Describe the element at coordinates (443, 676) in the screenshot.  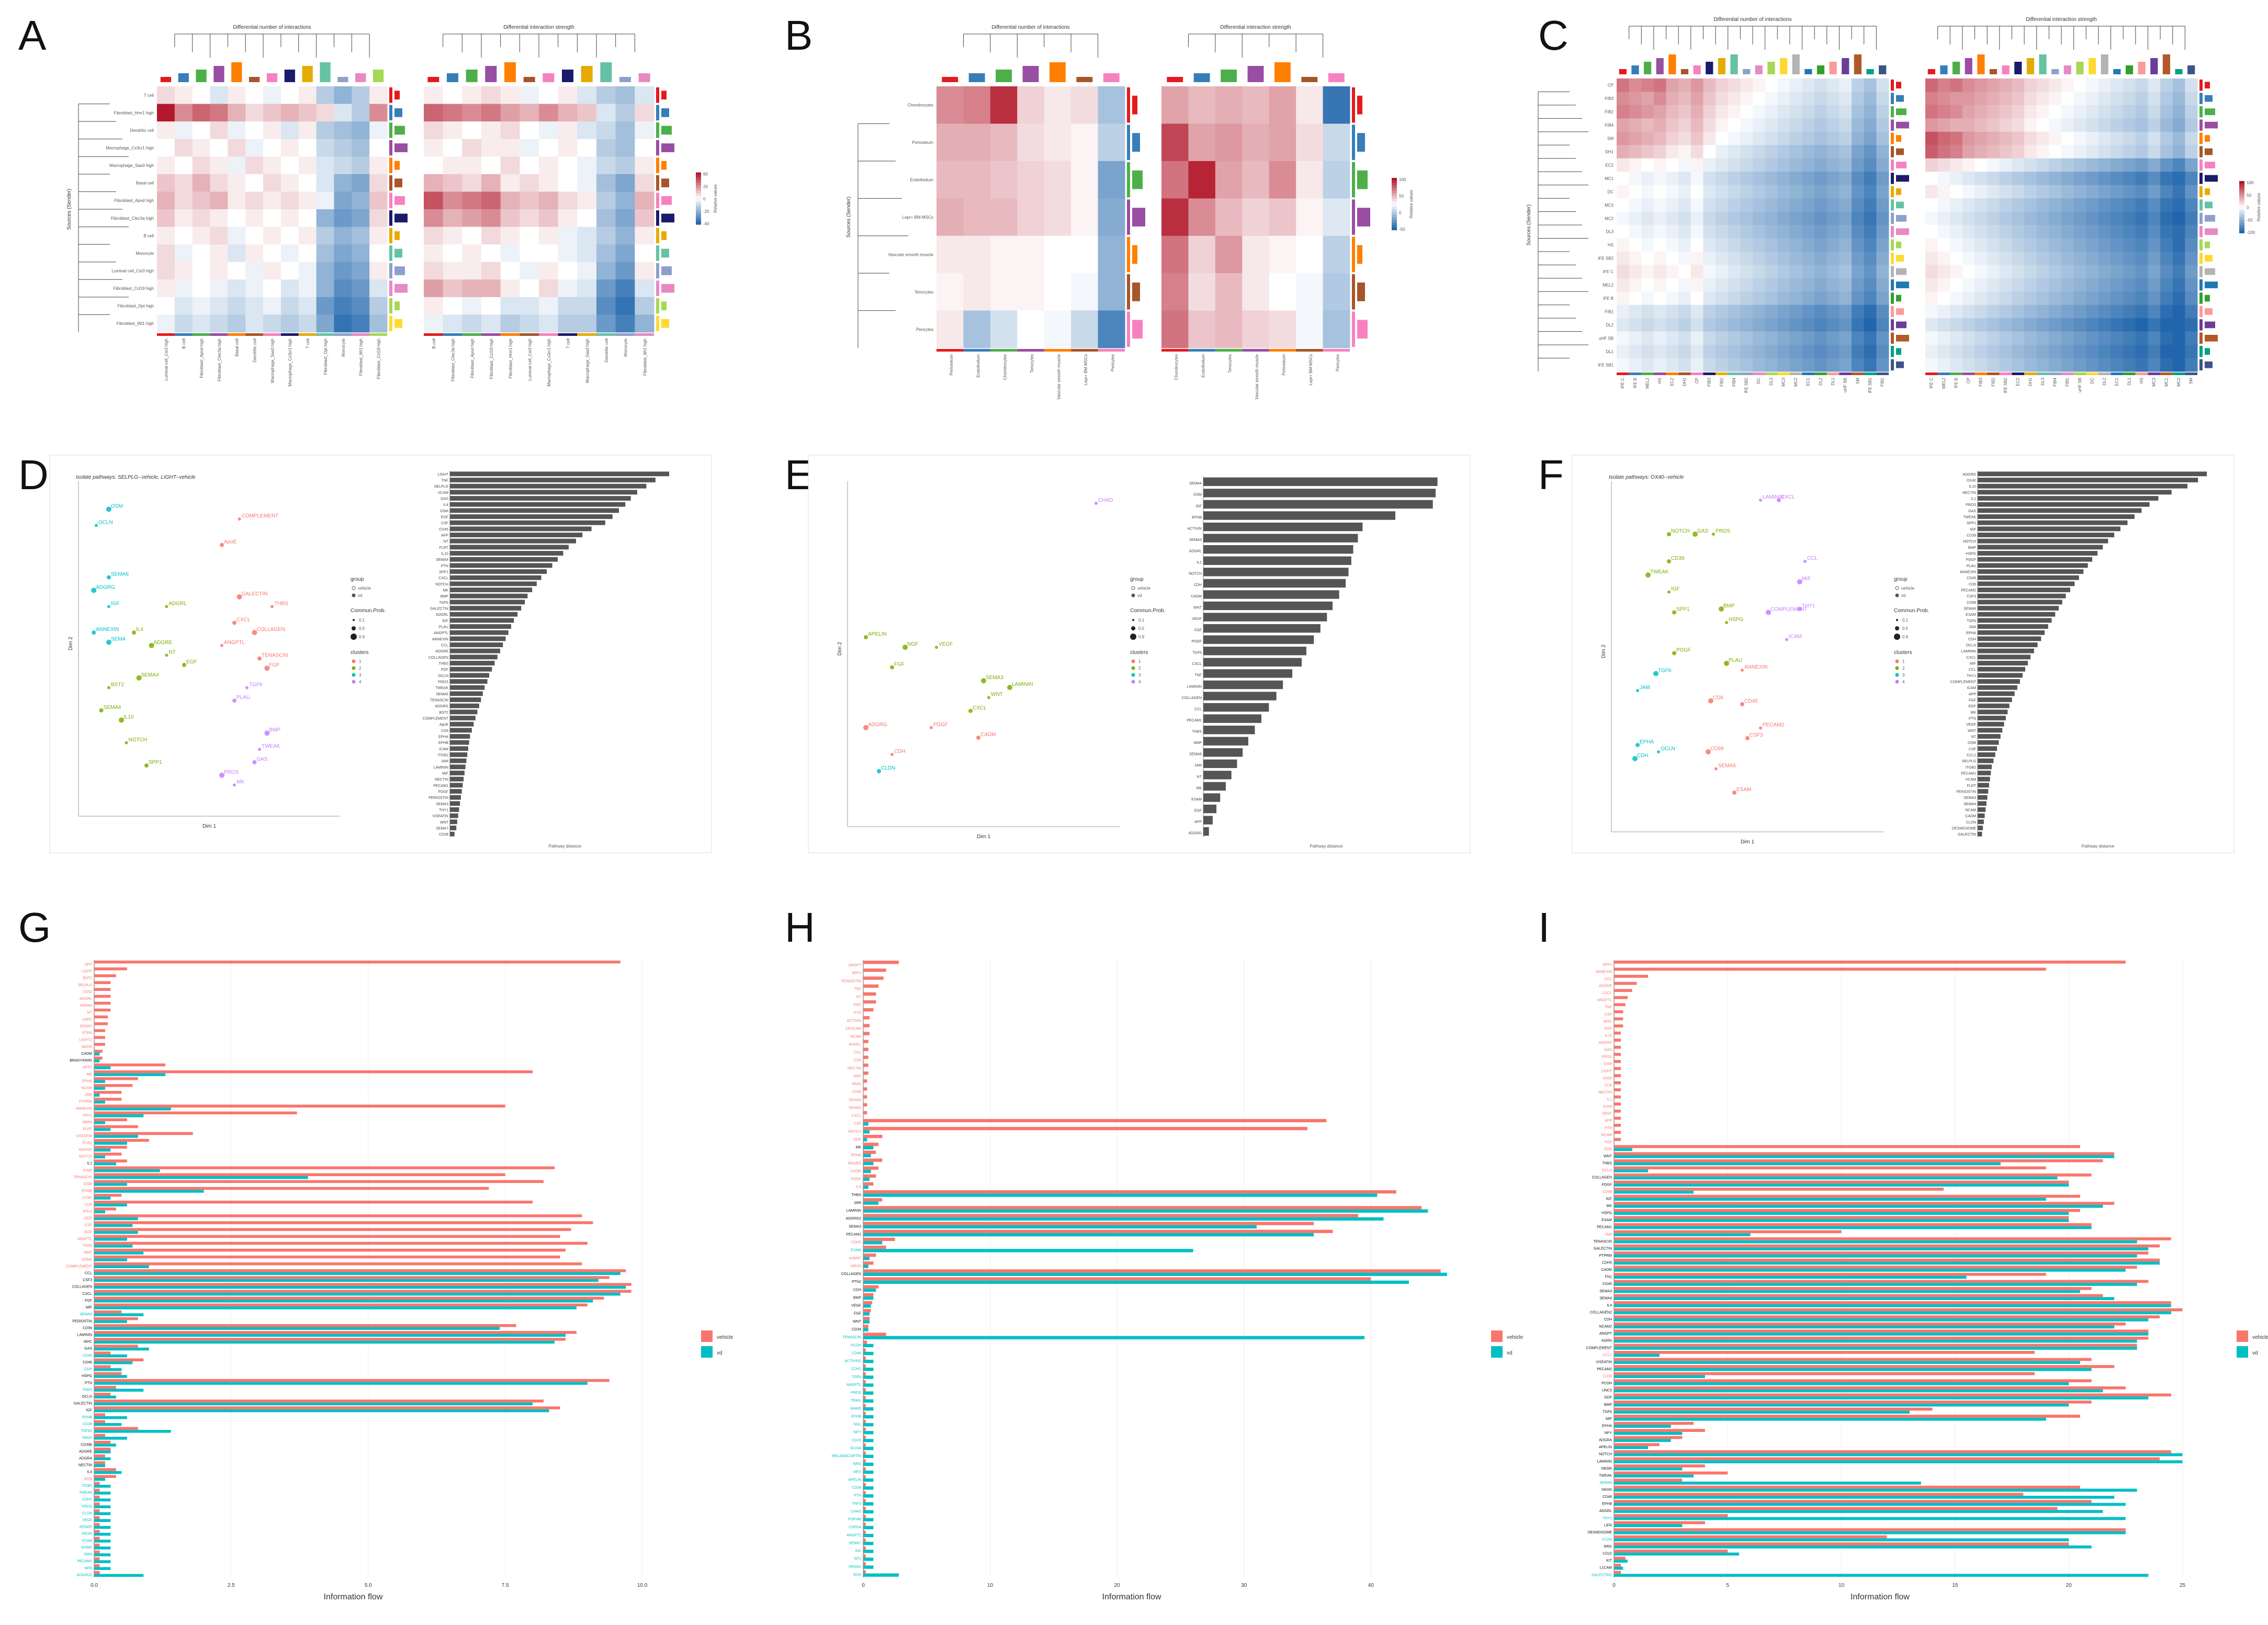
I see `distance-bar-label: OCLN` at that location.